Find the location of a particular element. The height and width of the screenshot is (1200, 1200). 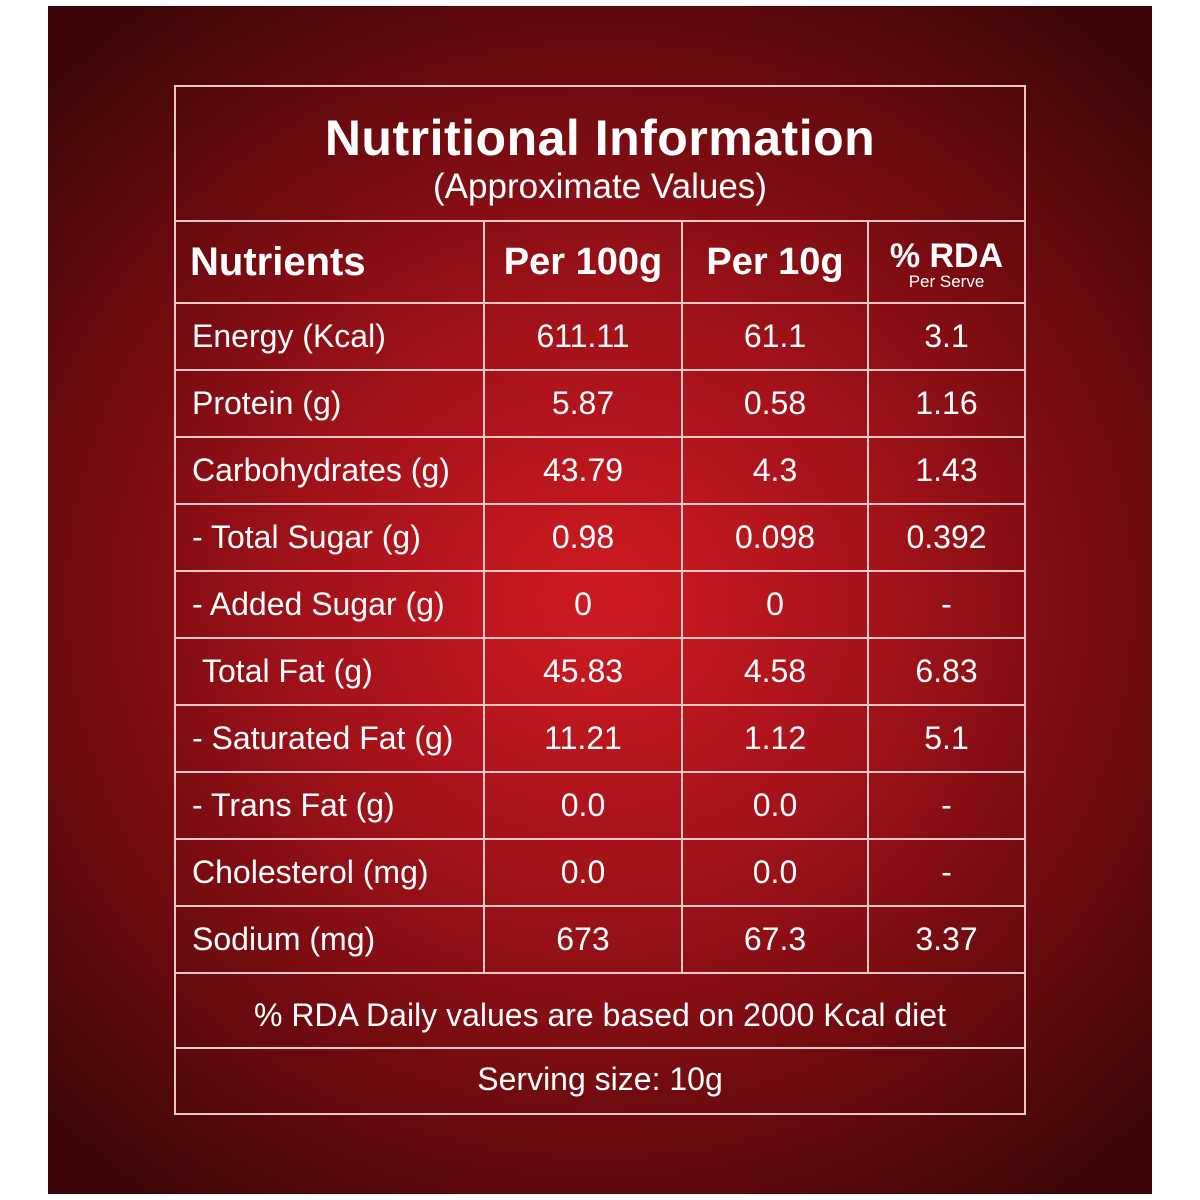

nutrient-name: - Trans Fat (g) is located at coordinates (330, 805).